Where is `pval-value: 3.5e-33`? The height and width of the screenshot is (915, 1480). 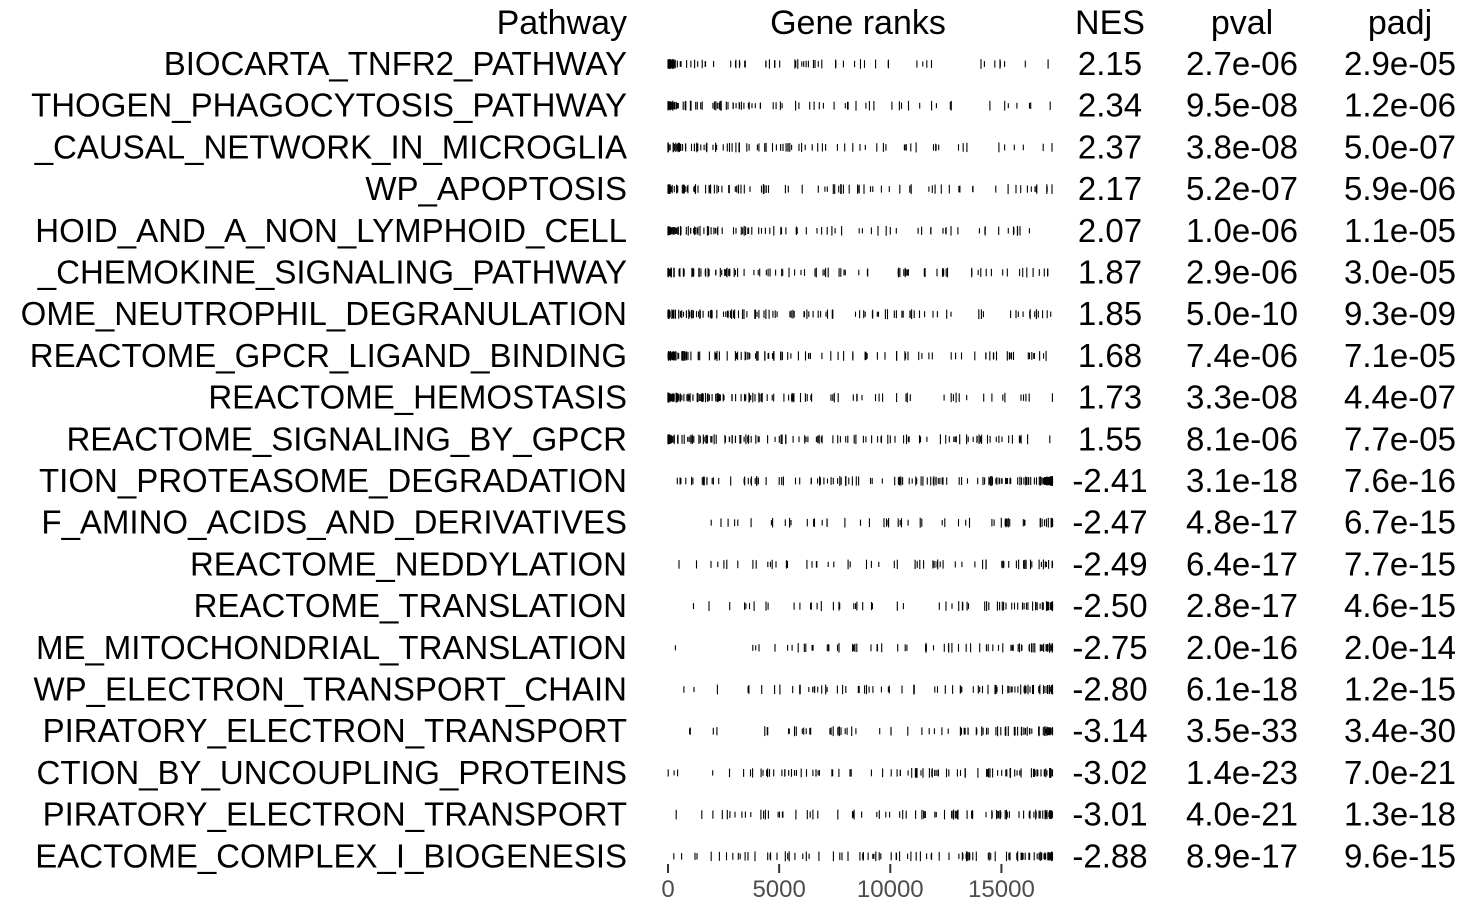 pval-value: 3.5e-33 is located at coordinates (1242, 730).